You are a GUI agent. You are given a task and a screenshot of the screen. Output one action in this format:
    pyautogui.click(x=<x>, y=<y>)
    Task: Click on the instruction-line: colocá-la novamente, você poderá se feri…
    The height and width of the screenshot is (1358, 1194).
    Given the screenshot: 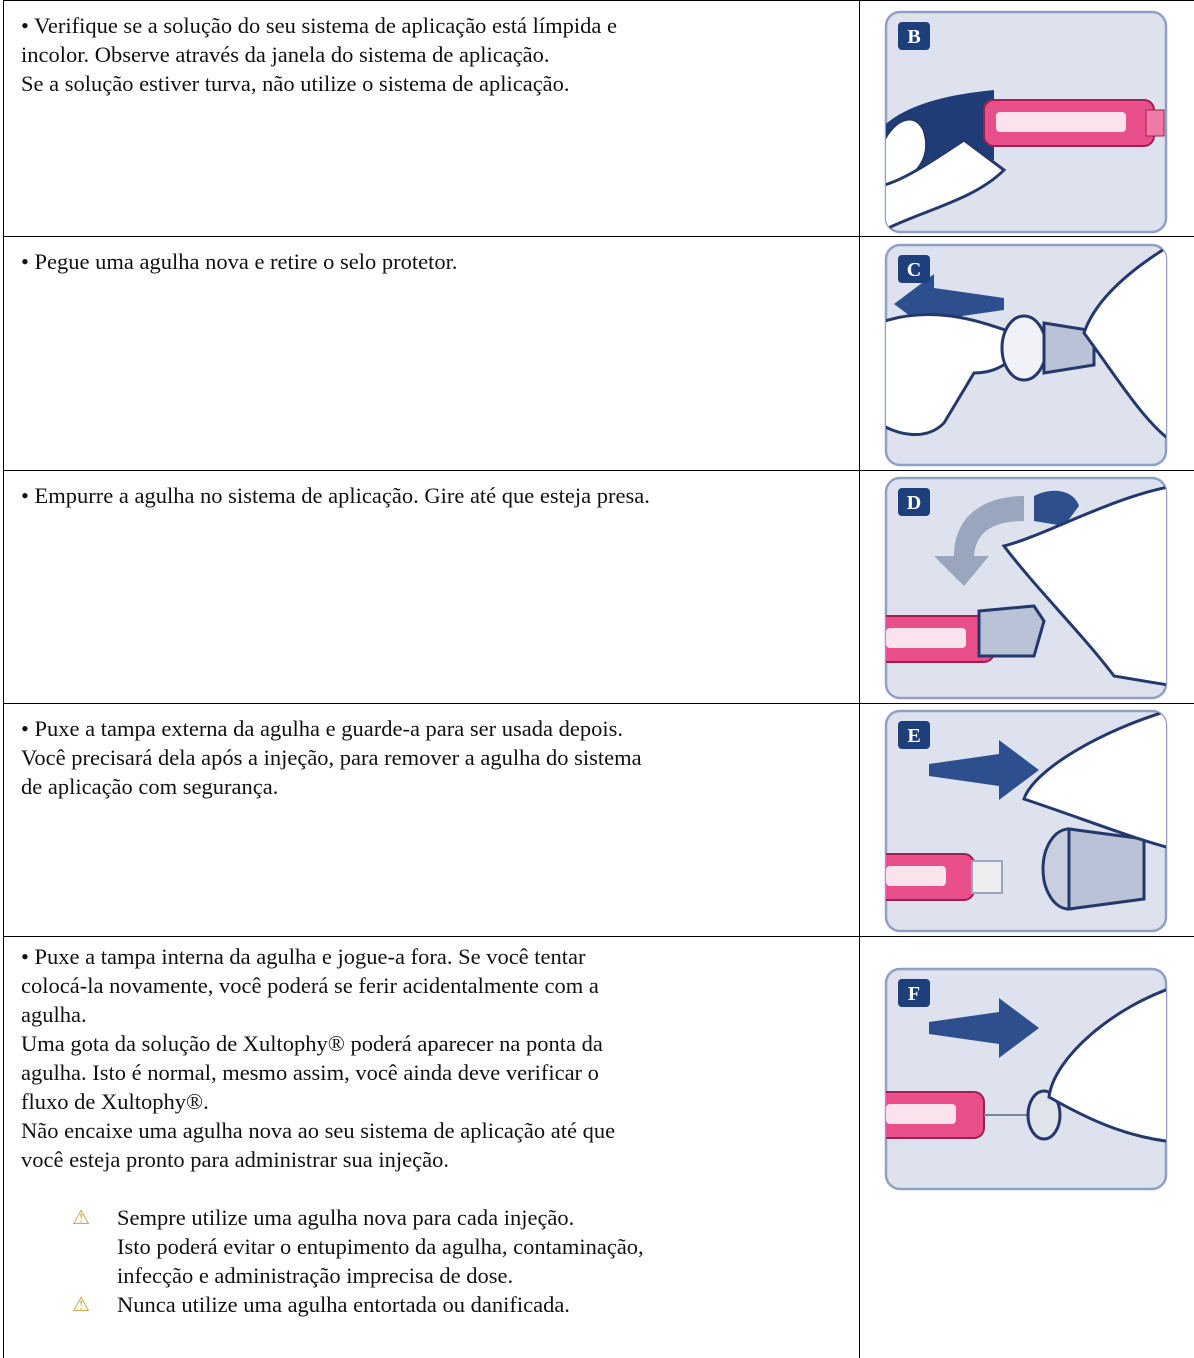 What is the action you would take?
    pyautogui.click(x=310, y=985)
    